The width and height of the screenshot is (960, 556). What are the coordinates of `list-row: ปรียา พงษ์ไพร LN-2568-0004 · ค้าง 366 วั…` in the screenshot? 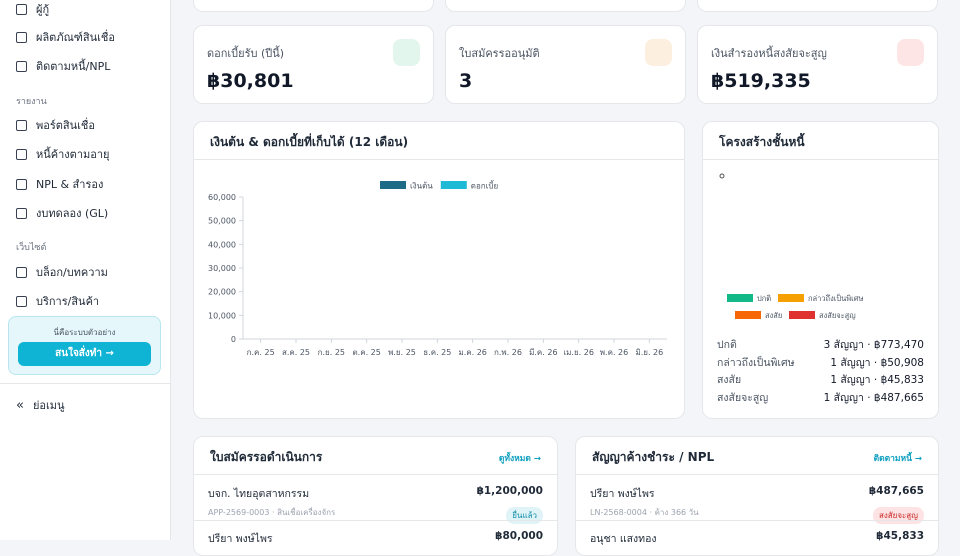 It's located at (757, 504).